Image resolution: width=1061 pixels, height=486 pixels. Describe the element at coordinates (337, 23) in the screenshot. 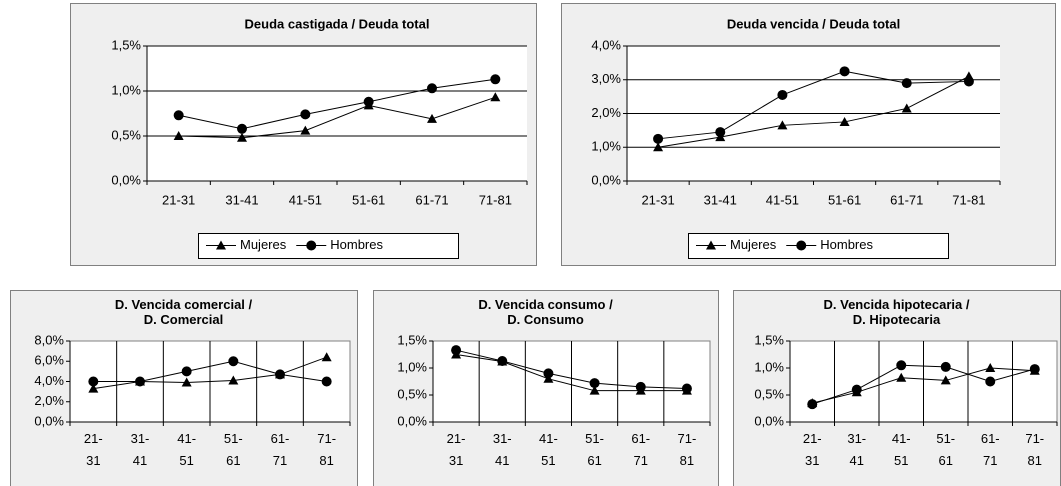

I see `chart-title: Deuda castigada / Deuda total` at that location.